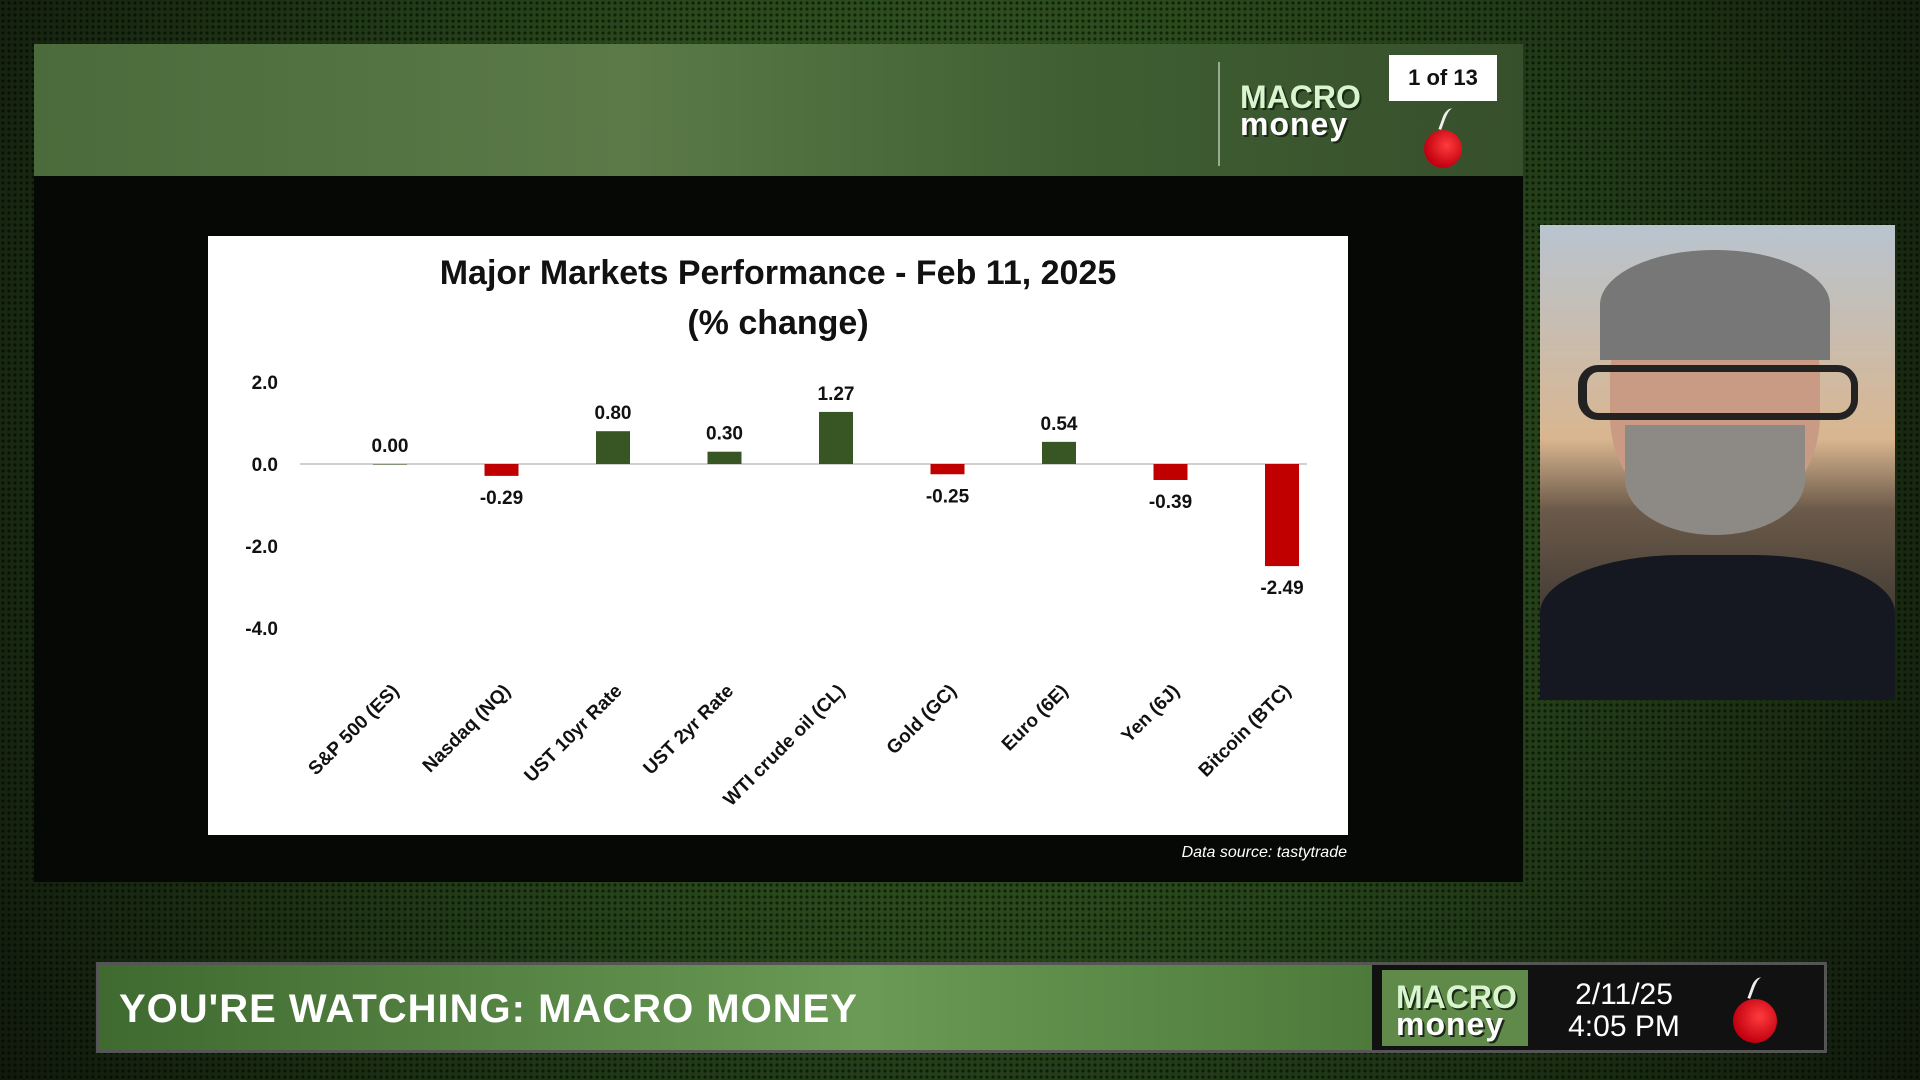 Image resolution: width=1920 pixels, height=1080 pixels. I want to click on presenter-body, so click(1717, 627).